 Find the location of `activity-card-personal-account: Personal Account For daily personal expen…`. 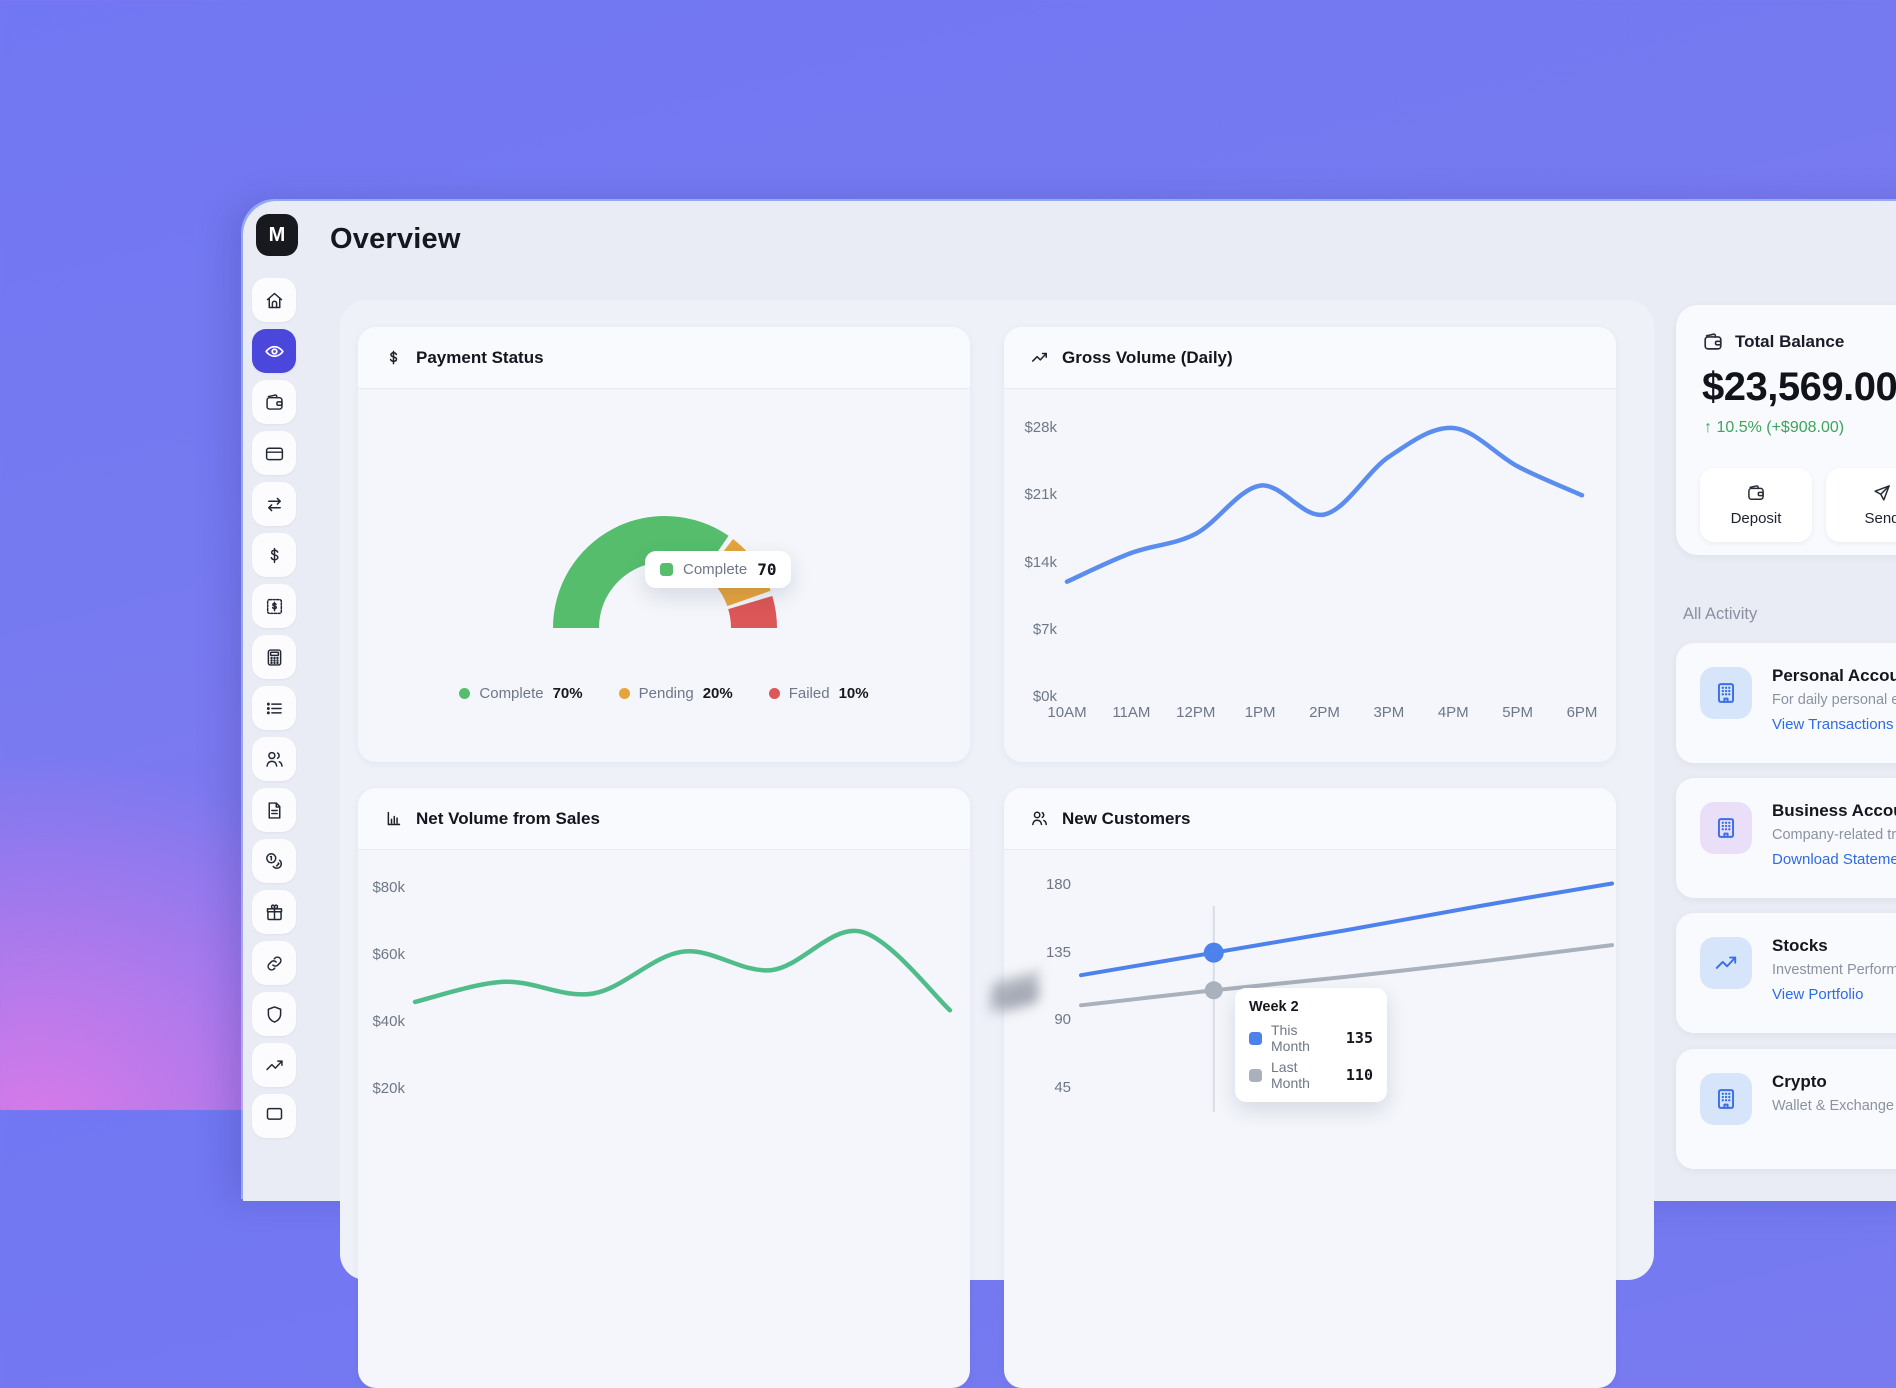

activity-card-personal-account: Personal Account For daily personal expen… is located at coordinates (1786, 703).